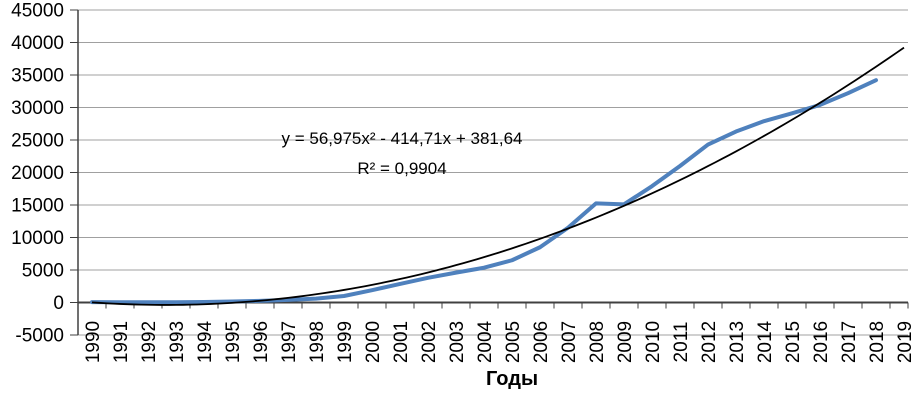 This screenshot has width=921, height=400. I want to click on x-axis-tick-label: 1995, so click(233, 342).